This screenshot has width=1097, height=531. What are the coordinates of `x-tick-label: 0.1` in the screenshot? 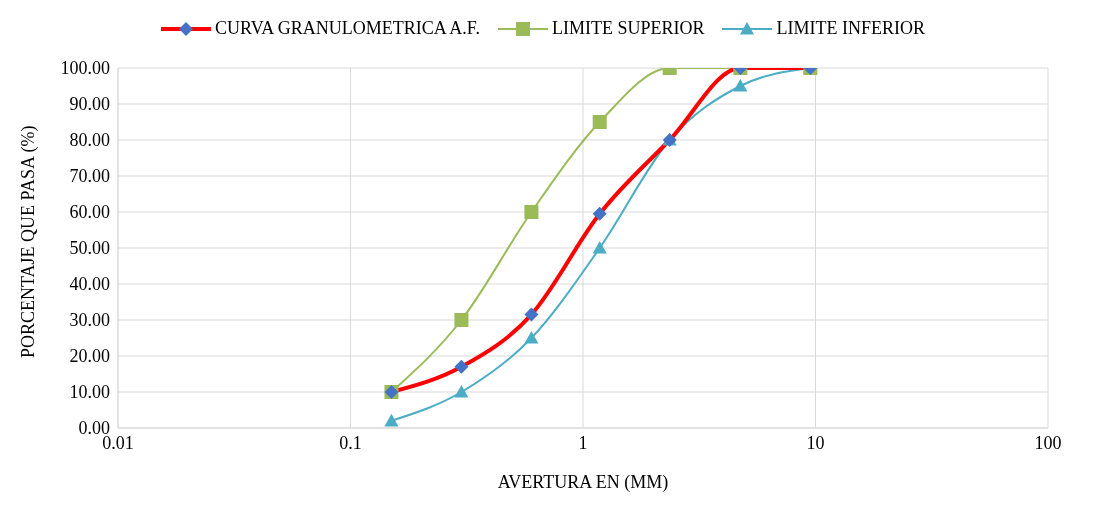 It's located at (350, 442).